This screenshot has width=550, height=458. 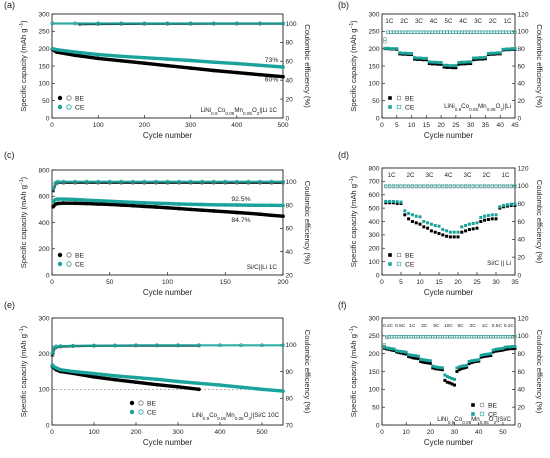 I want to click on x-tick-label: 15, so click(x=439, y=282).